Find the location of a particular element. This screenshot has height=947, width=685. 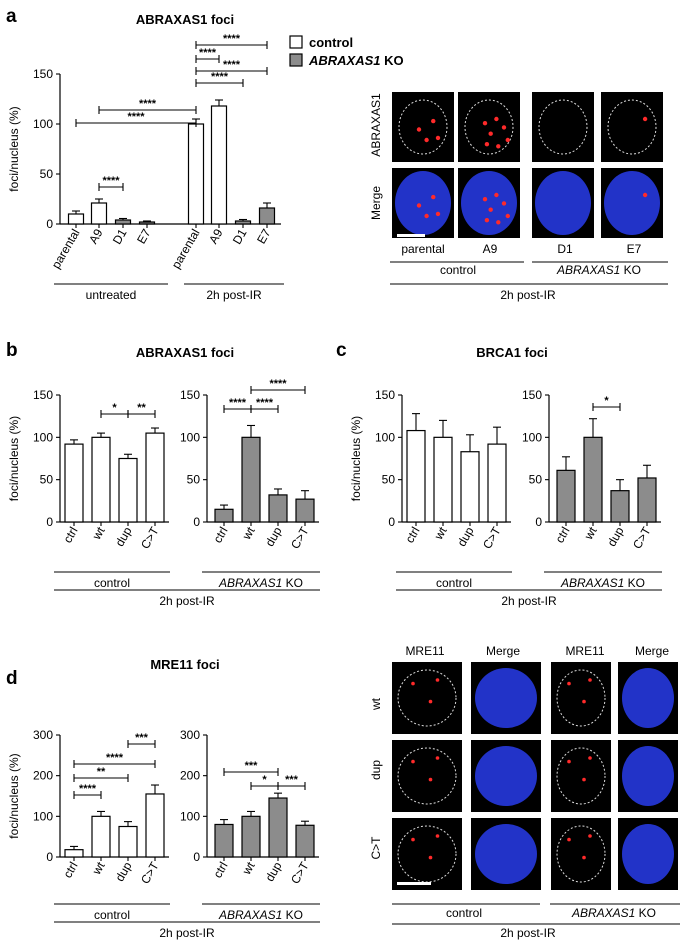

label-ko-d: ABRAXAS1 KO is located at coordinates (260, 915).